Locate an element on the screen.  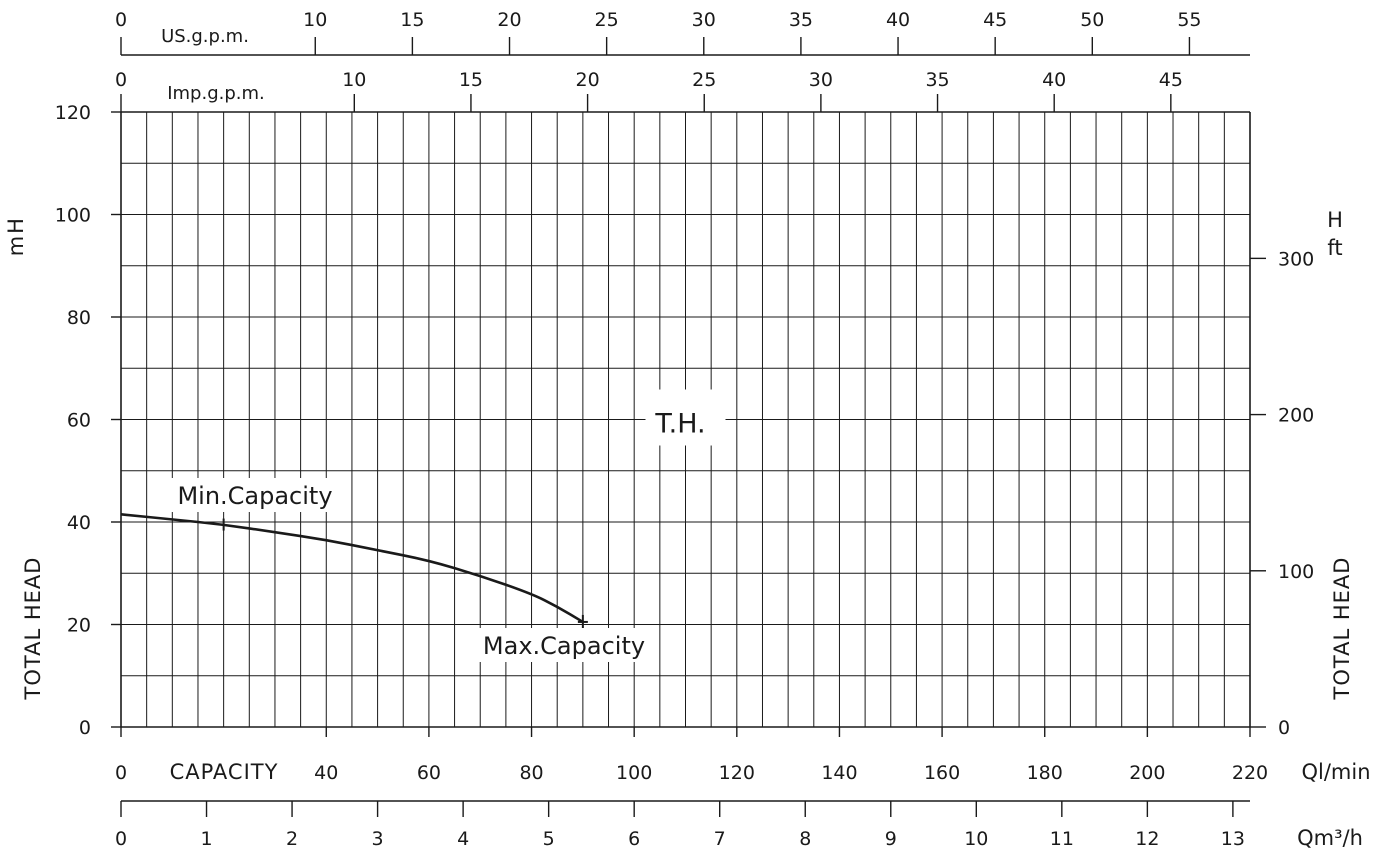
imp-gpm-tick-label: 15 is located at coordinates (471, 80).